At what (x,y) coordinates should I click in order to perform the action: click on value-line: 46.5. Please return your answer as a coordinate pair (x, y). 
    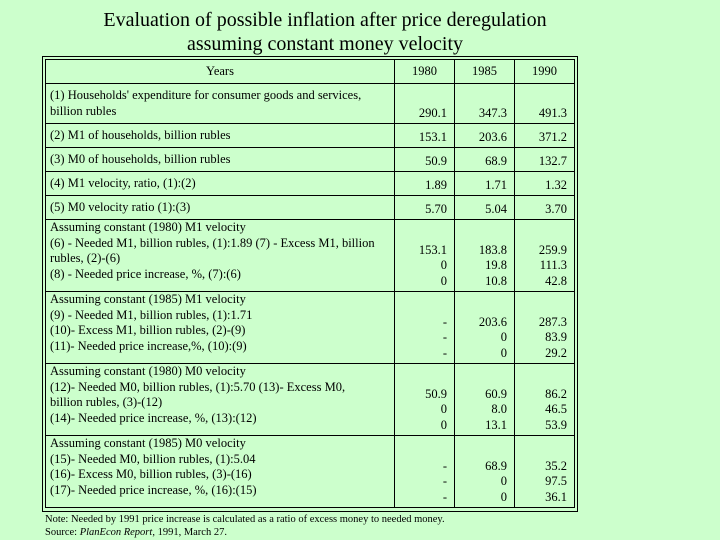
    Looking at the image, I should click on (556, 409).